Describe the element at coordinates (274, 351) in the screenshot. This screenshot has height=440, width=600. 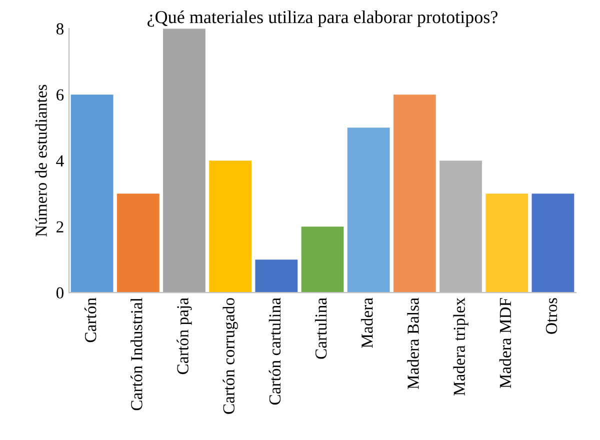
I see `x-tick-label: Cartón cartulina` at that location.